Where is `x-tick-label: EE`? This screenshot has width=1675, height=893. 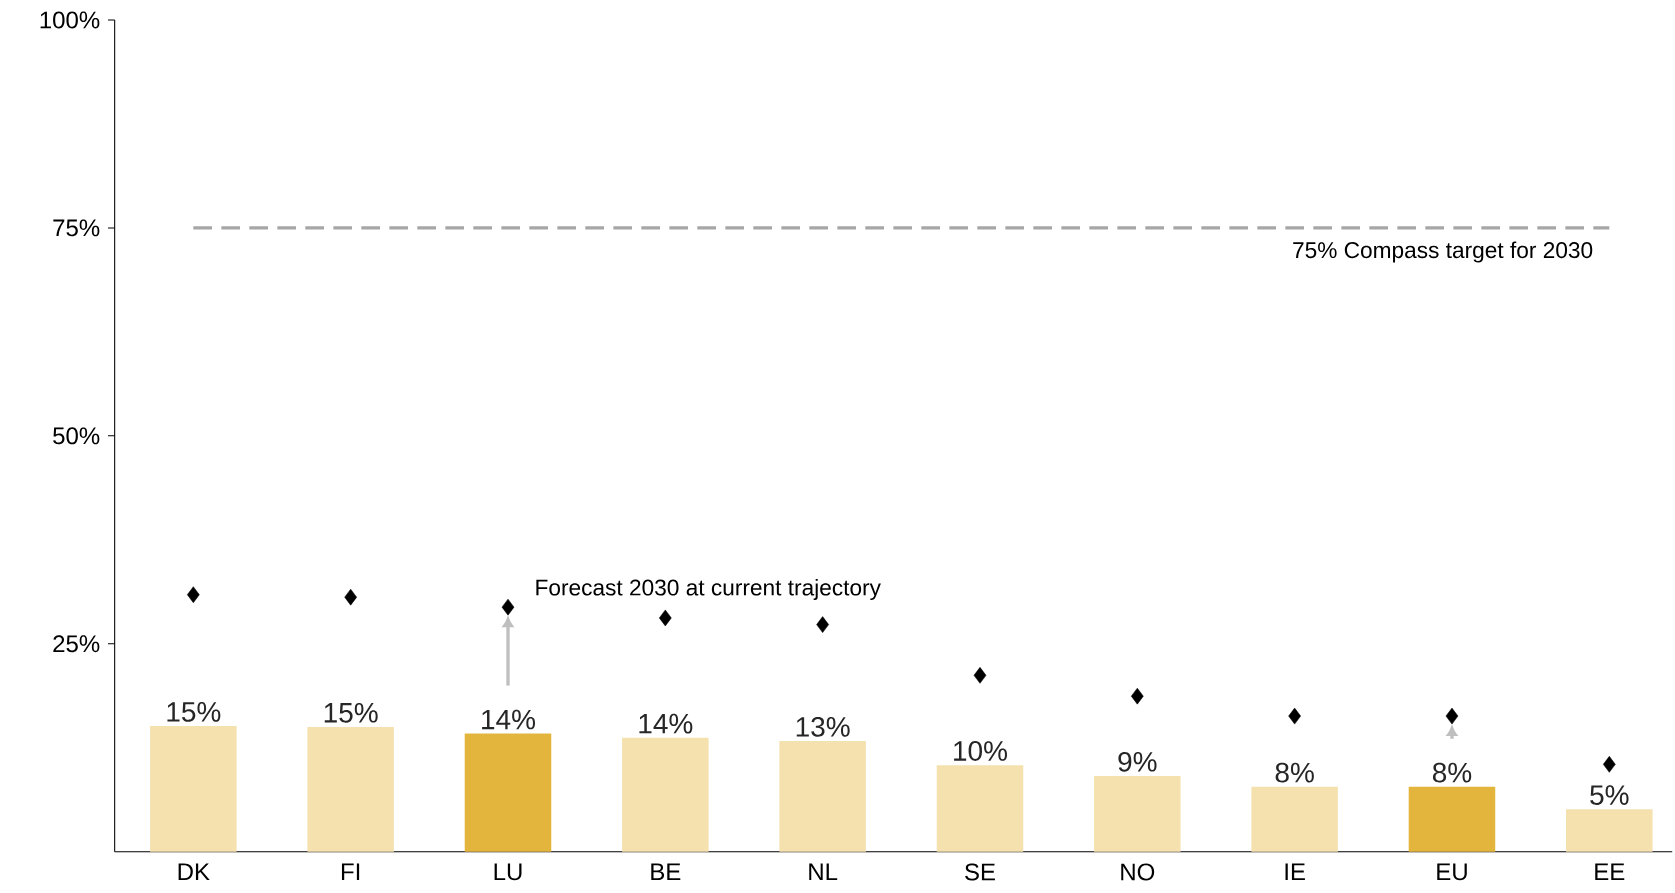 x-tick-label: EE is located at coordinates (1610, 871).